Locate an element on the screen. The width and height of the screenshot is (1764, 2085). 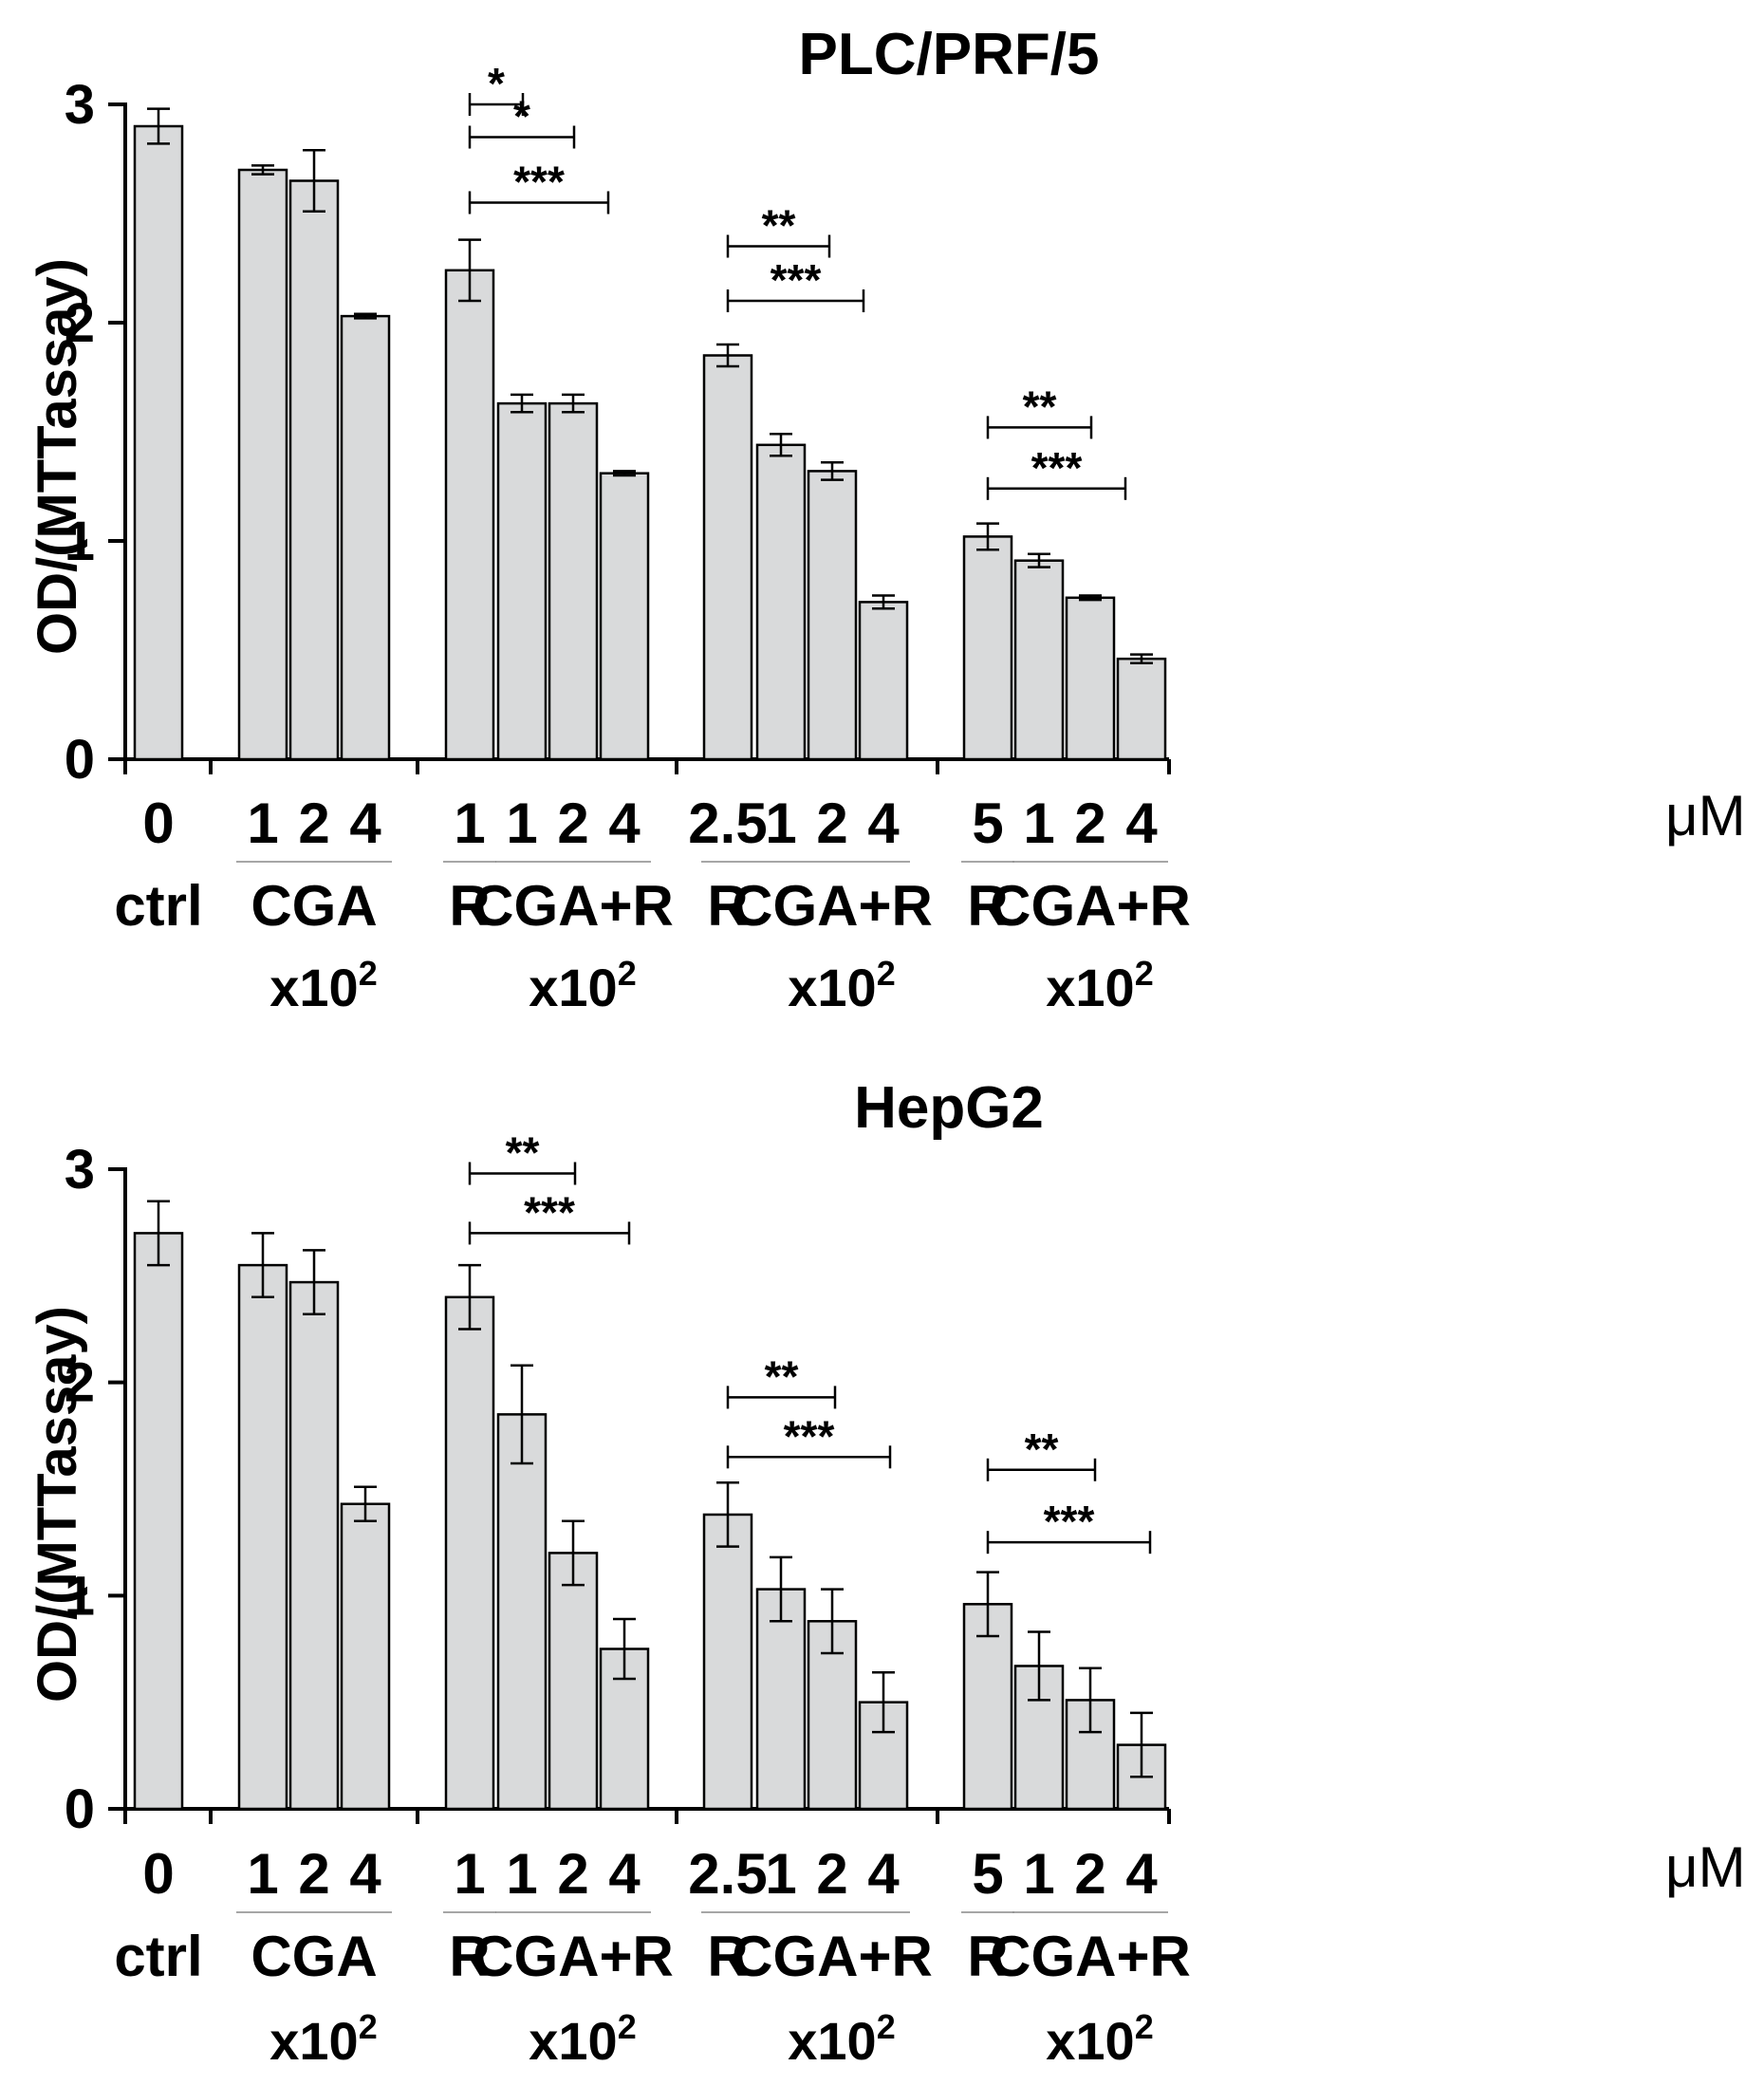
x-tick-label: 2.5 is located at coordinates (727, 1874).